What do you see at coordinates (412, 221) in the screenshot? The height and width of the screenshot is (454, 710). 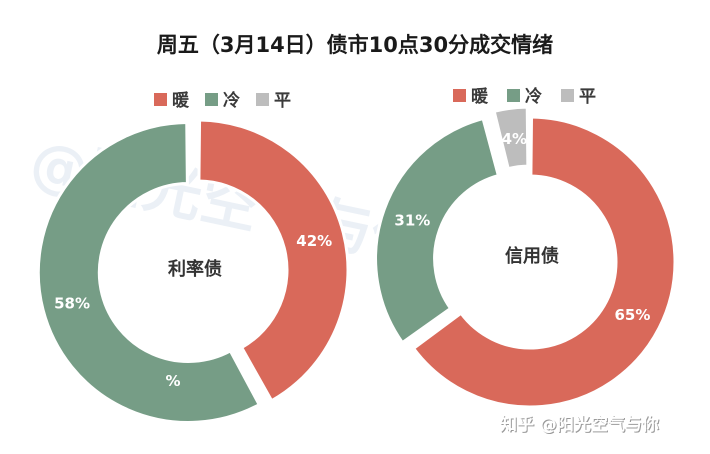 I see `data-label-cold: 31%` at bounding box center [412, 221].